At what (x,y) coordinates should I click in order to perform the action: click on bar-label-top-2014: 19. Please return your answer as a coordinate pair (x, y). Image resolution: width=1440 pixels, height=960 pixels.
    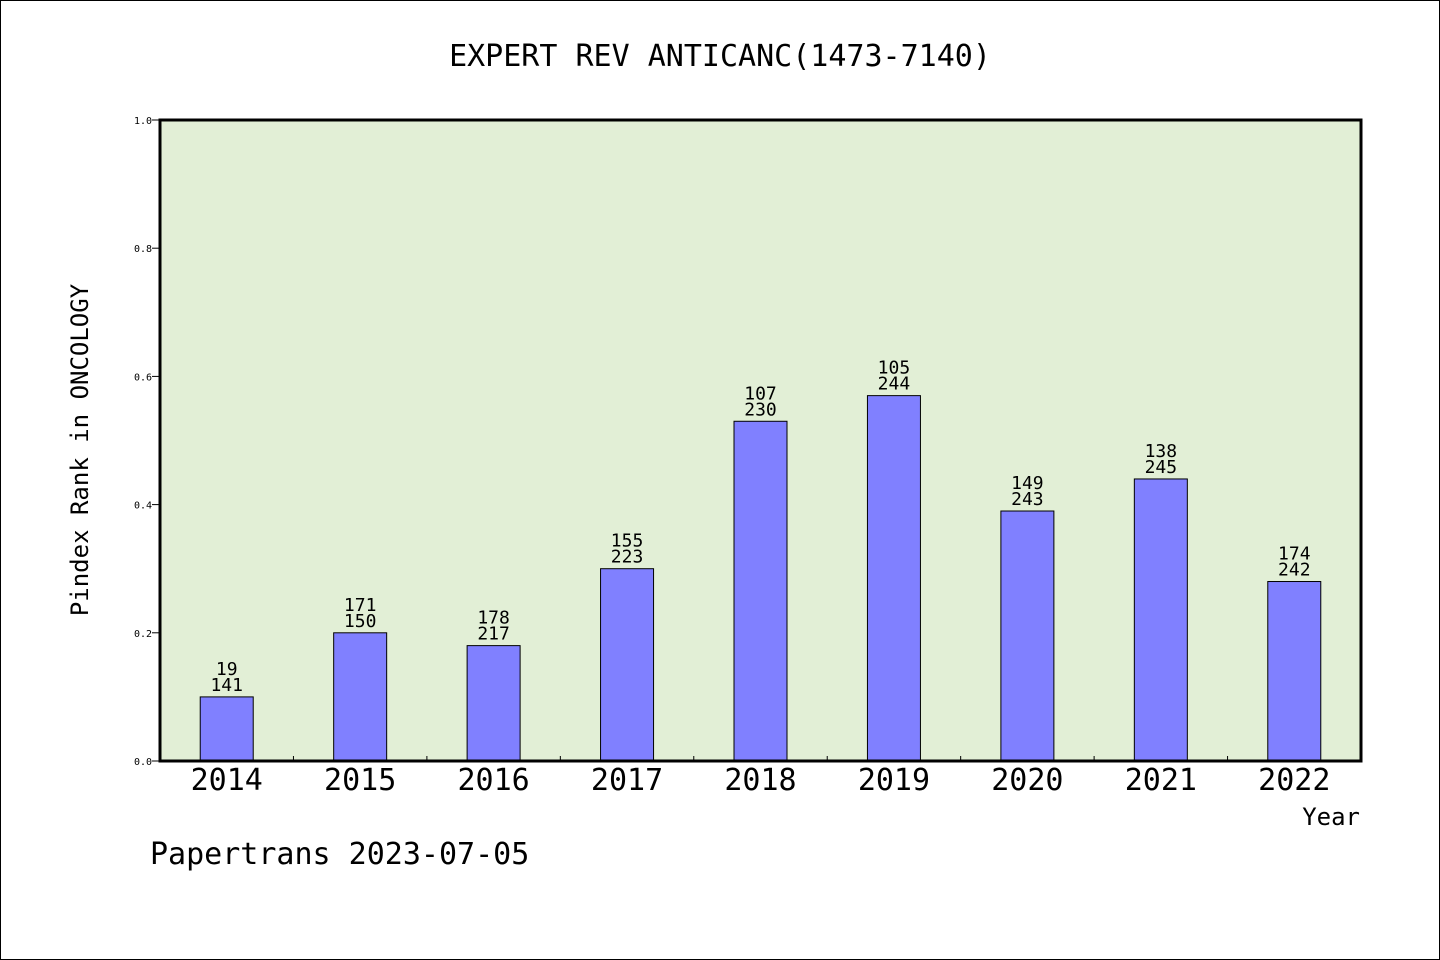
    Looking at the image, I should click on (227, 669).